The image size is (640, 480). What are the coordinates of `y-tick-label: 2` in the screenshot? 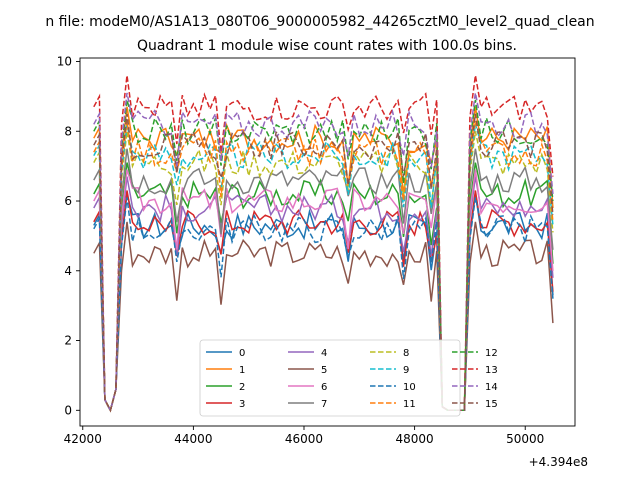 It's located at (68, 341).